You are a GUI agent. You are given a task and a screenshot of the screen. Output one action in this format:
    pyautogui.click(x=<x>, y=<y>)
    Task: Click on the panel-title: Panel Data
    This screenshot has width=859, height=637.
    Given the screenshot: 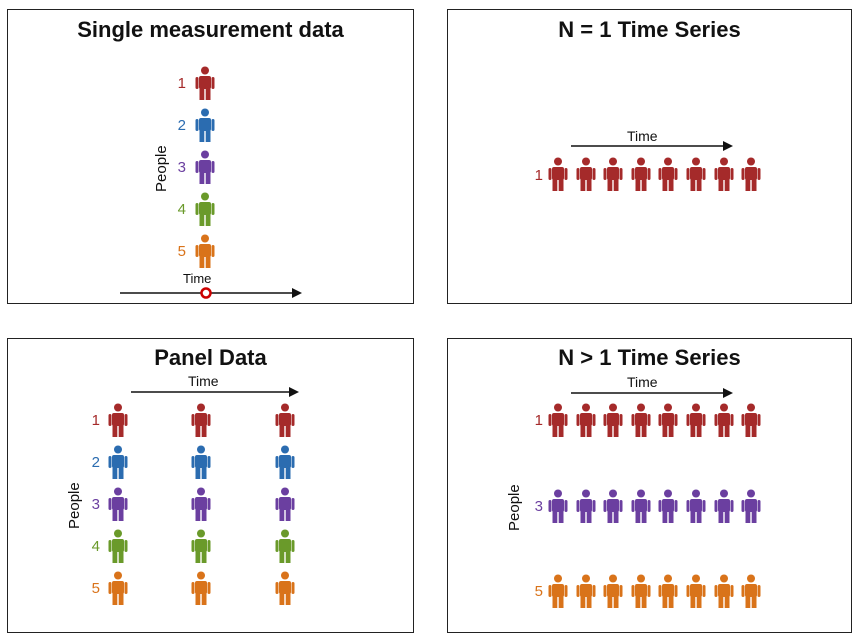 What is the action you would take?
    pyautogui.click(x=210, y=357)
    